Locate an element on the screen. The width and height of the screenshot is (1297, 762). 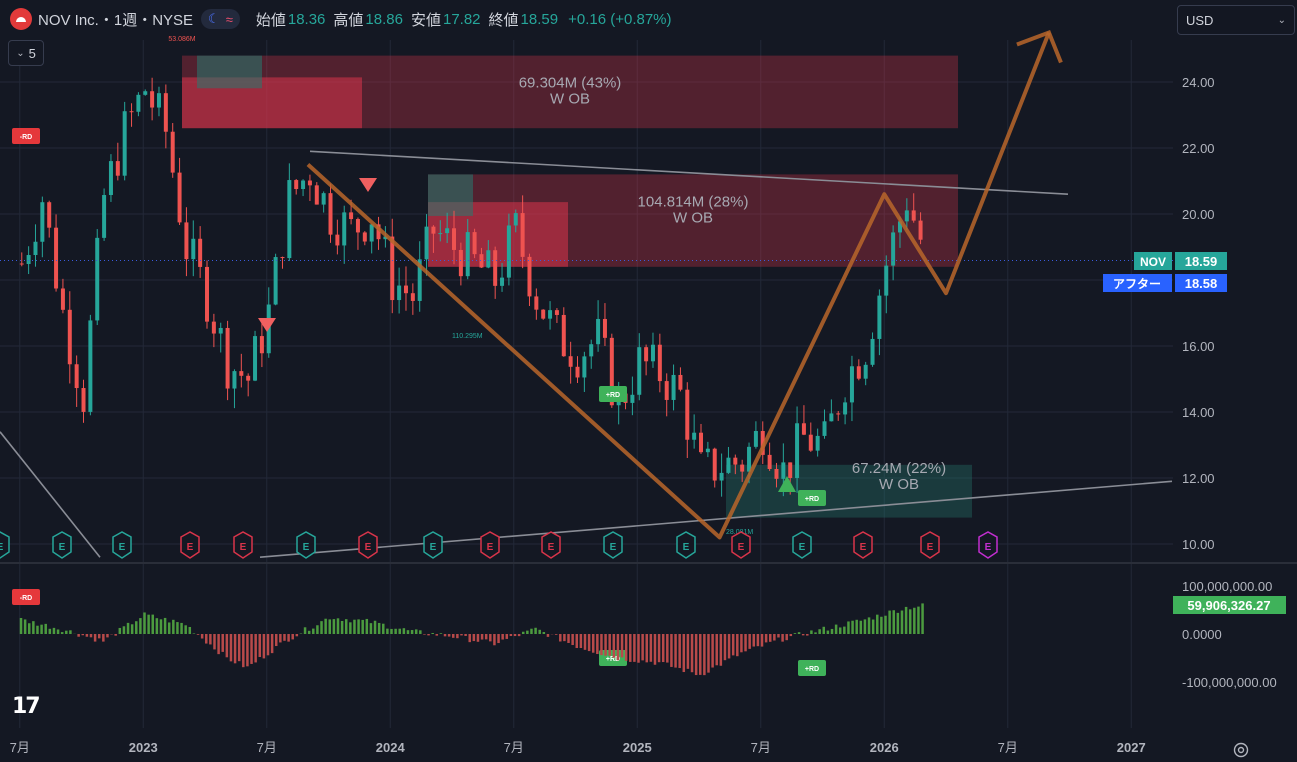
symbol-title: NOV Inc.・1週・NYSE is located at coordinates (116, 20).